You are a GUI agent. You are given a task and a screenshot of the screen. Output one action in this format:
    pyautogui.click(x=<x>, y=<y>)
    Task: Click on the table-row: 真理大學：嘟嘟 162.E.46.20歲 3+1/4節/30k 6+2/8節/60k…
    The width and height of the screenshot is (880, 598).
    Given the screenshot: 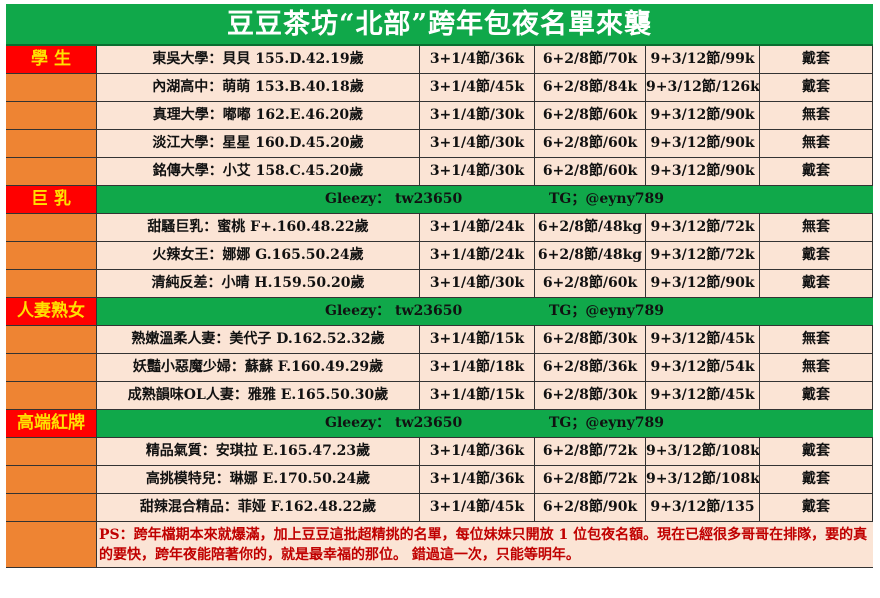 What is the action you would take?
    pyautogui.click(x=439, y=116)
    